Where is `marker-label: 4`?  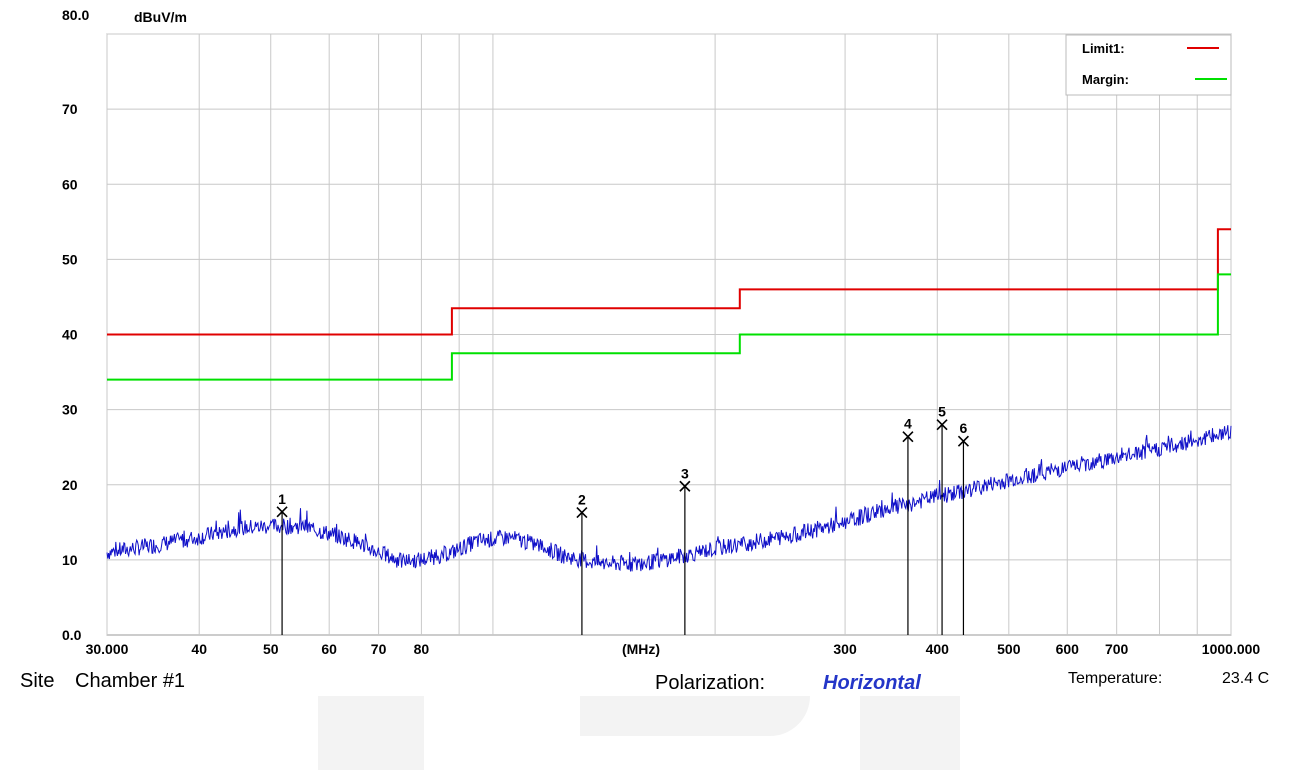
marker-label: 4 is located at coordinates (908, 424).